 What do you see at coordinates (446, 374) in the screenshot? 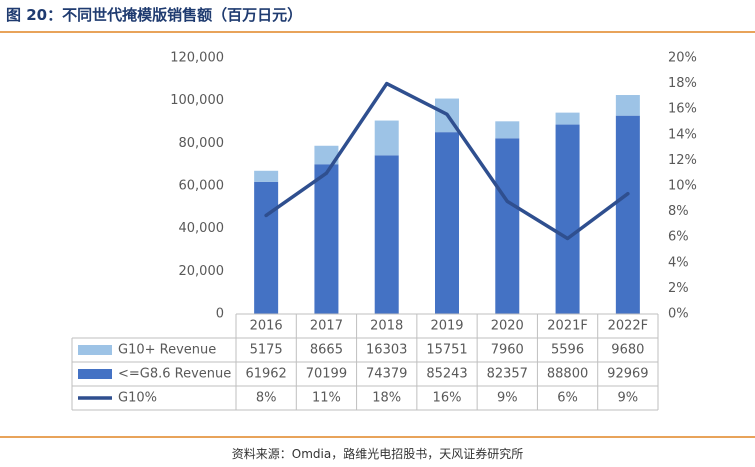
I see `table-cell: 85243` at bounding box center [446, 374].